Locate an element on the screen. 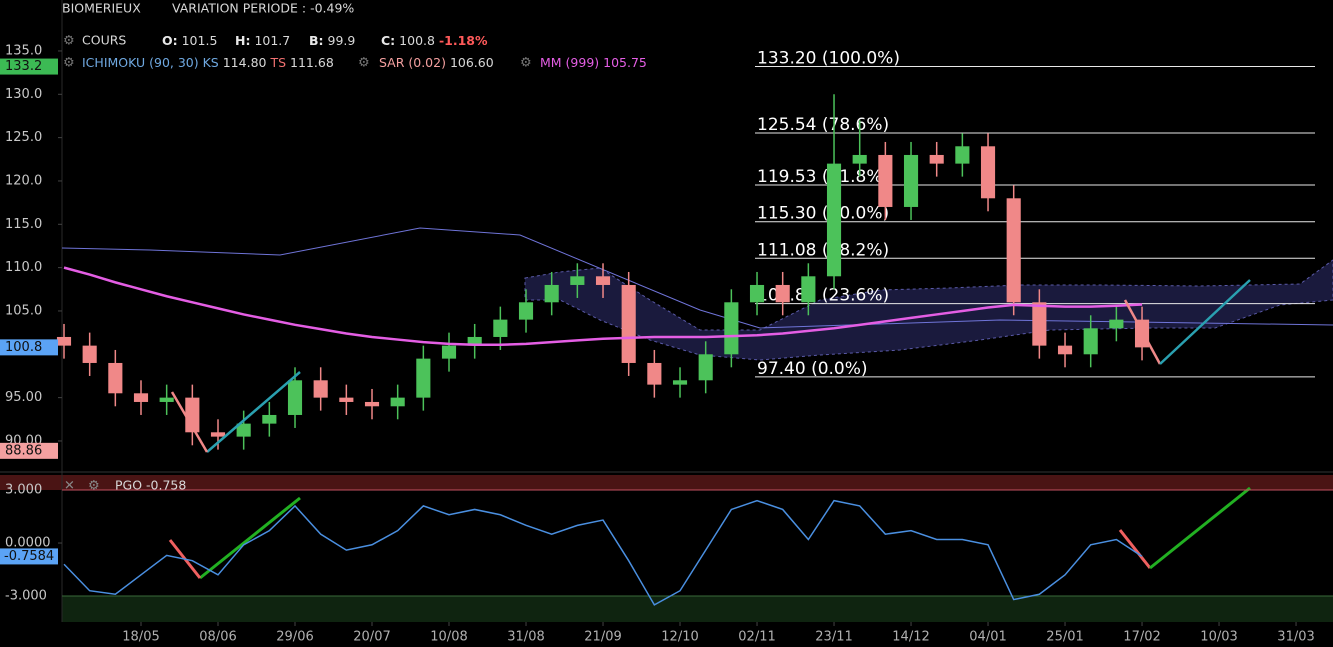 The width and height of the screenshot is (1333, 647). x-tick-label: 31/08 is located at coordinates (525, 637).